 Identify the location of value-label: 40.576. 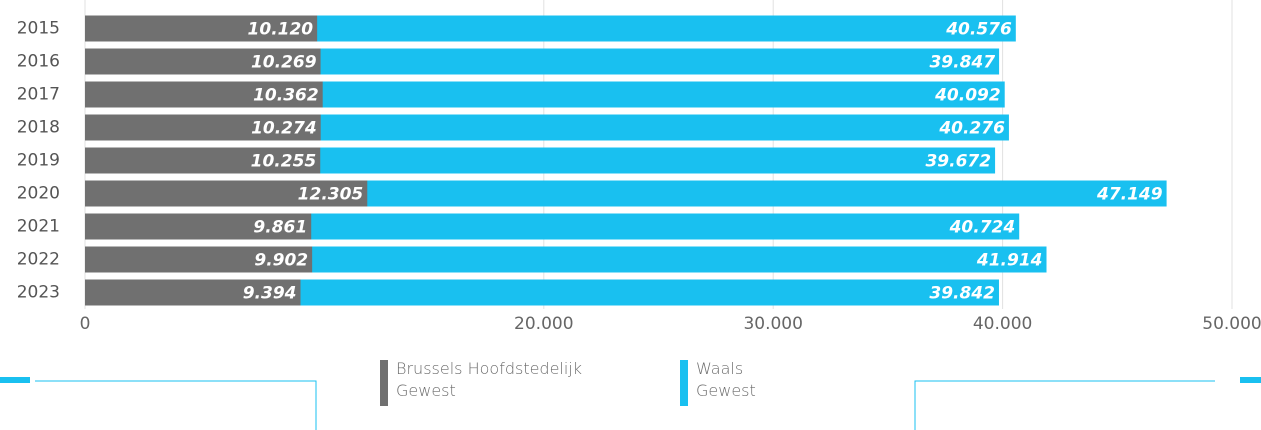
(978, 30).